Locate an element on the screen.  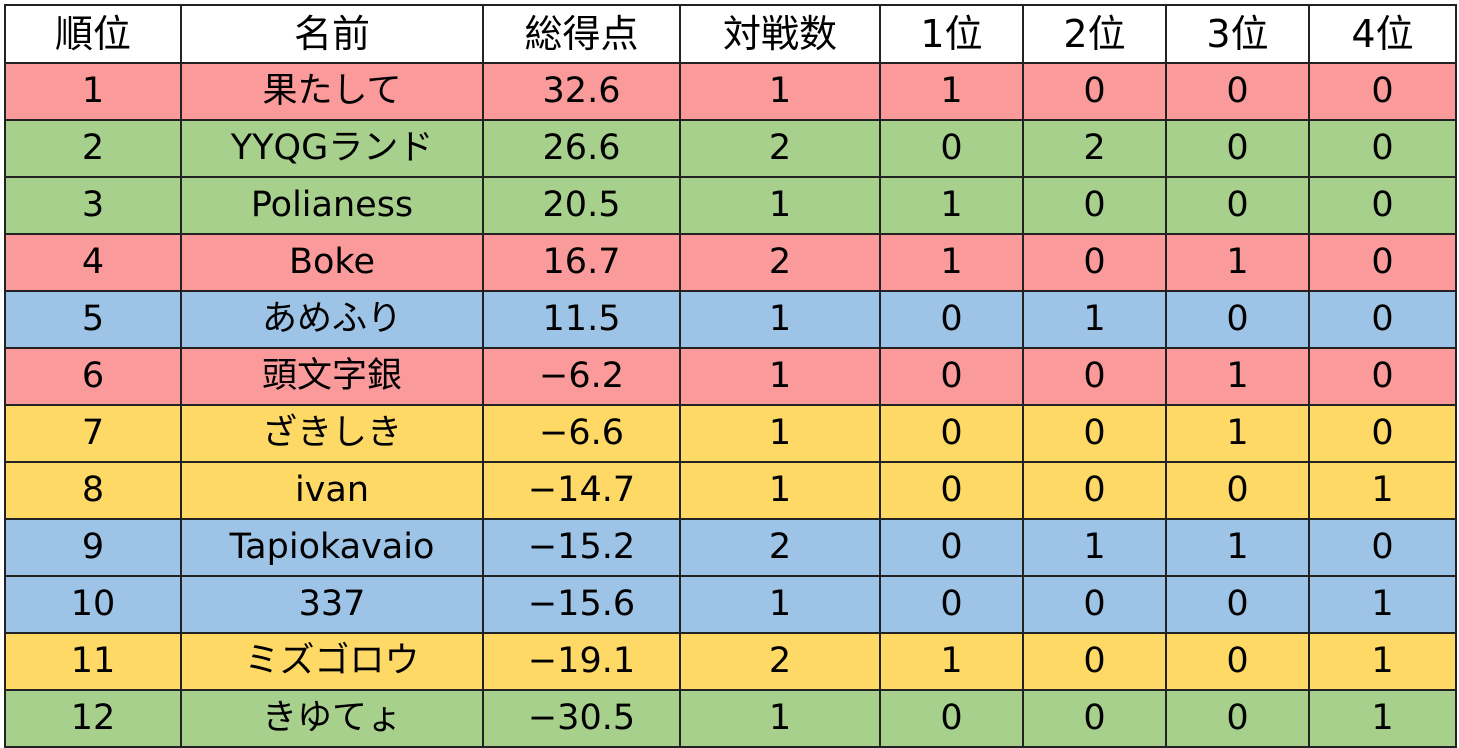
header-total-points: 総得点 is located at coordinates (581, 34).